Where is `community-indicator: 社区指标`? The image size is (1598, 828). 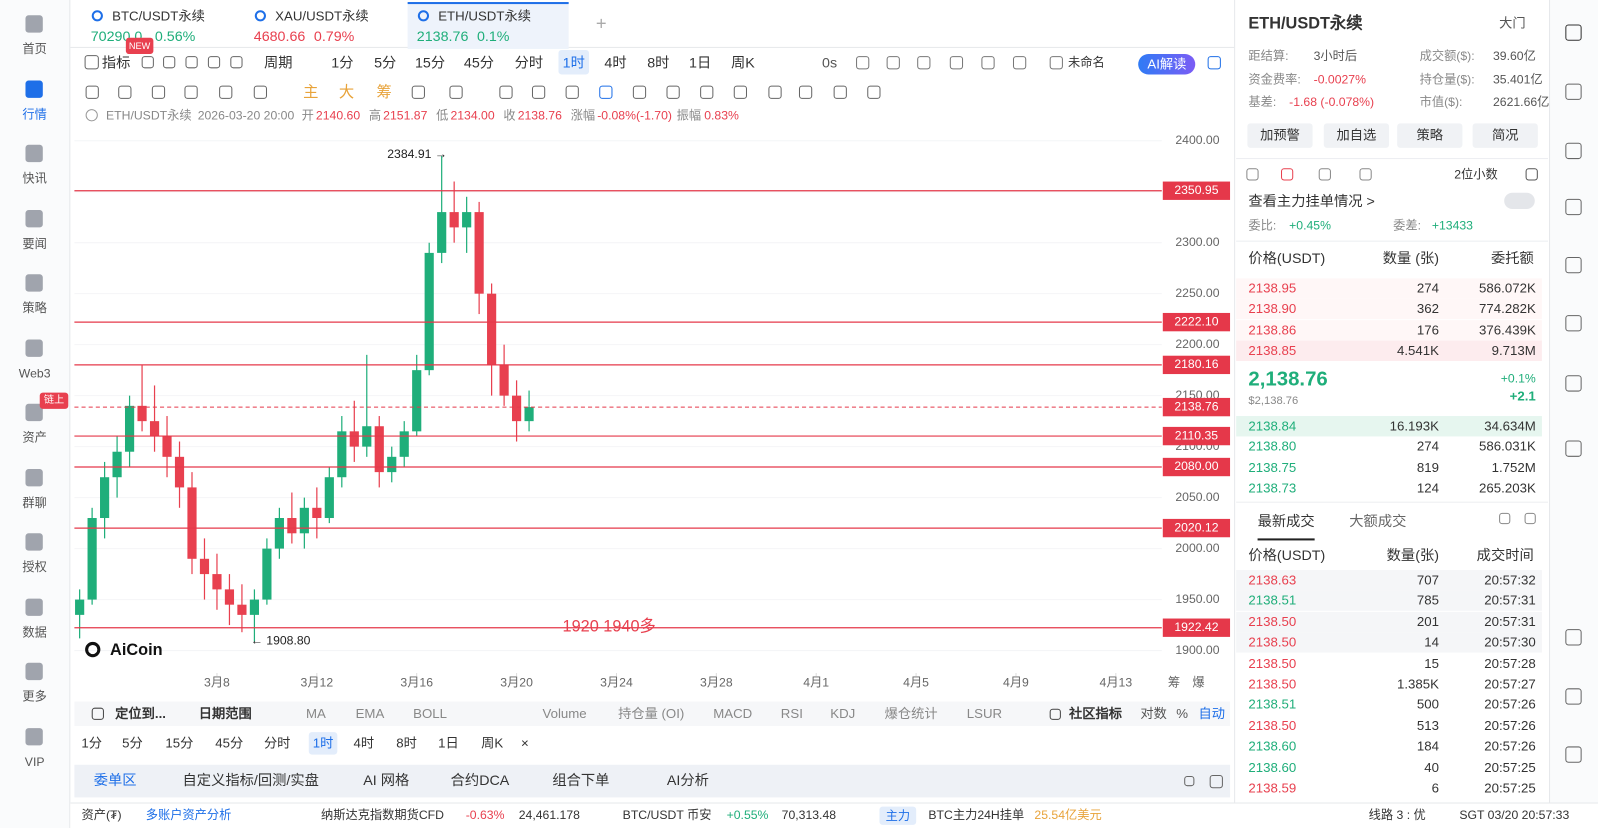
community-indicator: 社区指标 is located at coordinates (1096, 713).